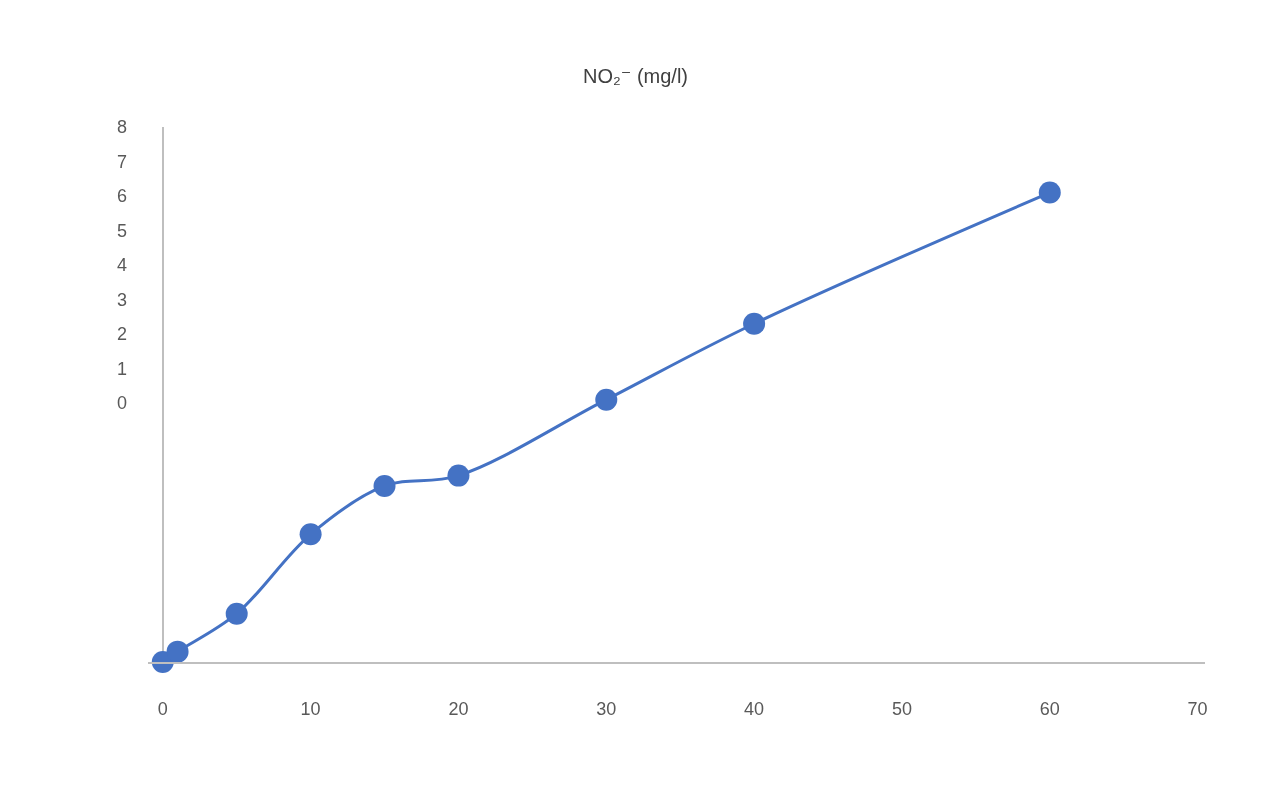 The width and height of the screenshot is (1271, 797). What do you see at coordinates (121, 299) in the screenshot?
I see `y-tick-label: 3` at bounding box center [121, 299].